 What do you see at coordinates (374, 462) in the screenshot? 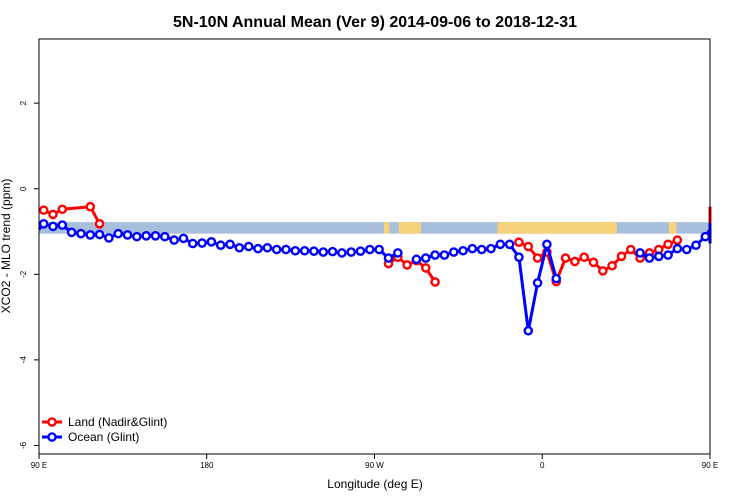
I see `x-axis: 90 E 180 90 W 0 90 E` at bounding box center [374, 462].